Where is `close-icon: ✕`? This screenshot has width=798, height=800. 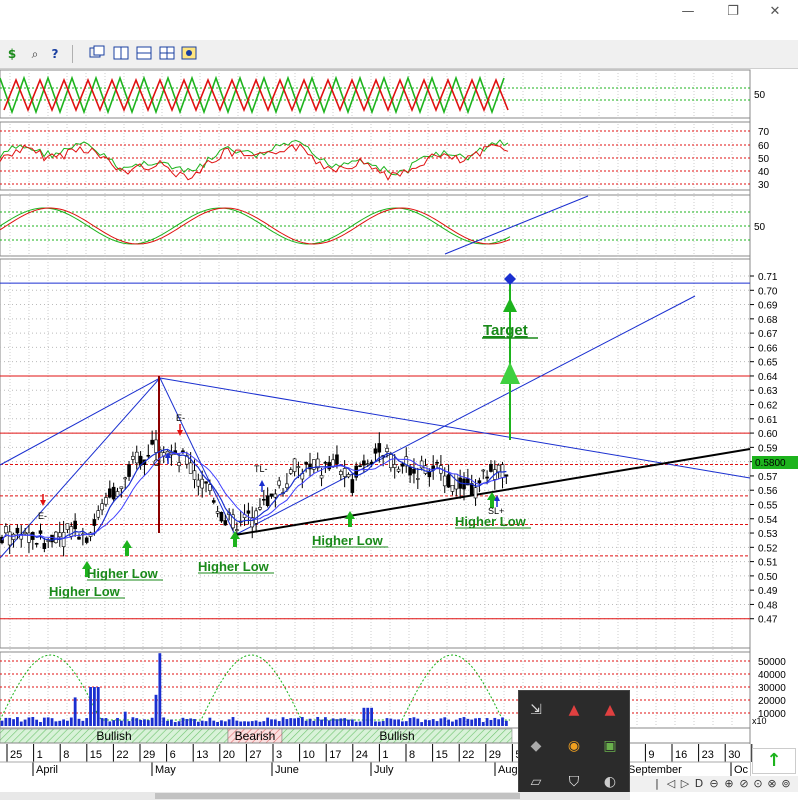 close-icon: ✕ is located at coordinates (775, 11).